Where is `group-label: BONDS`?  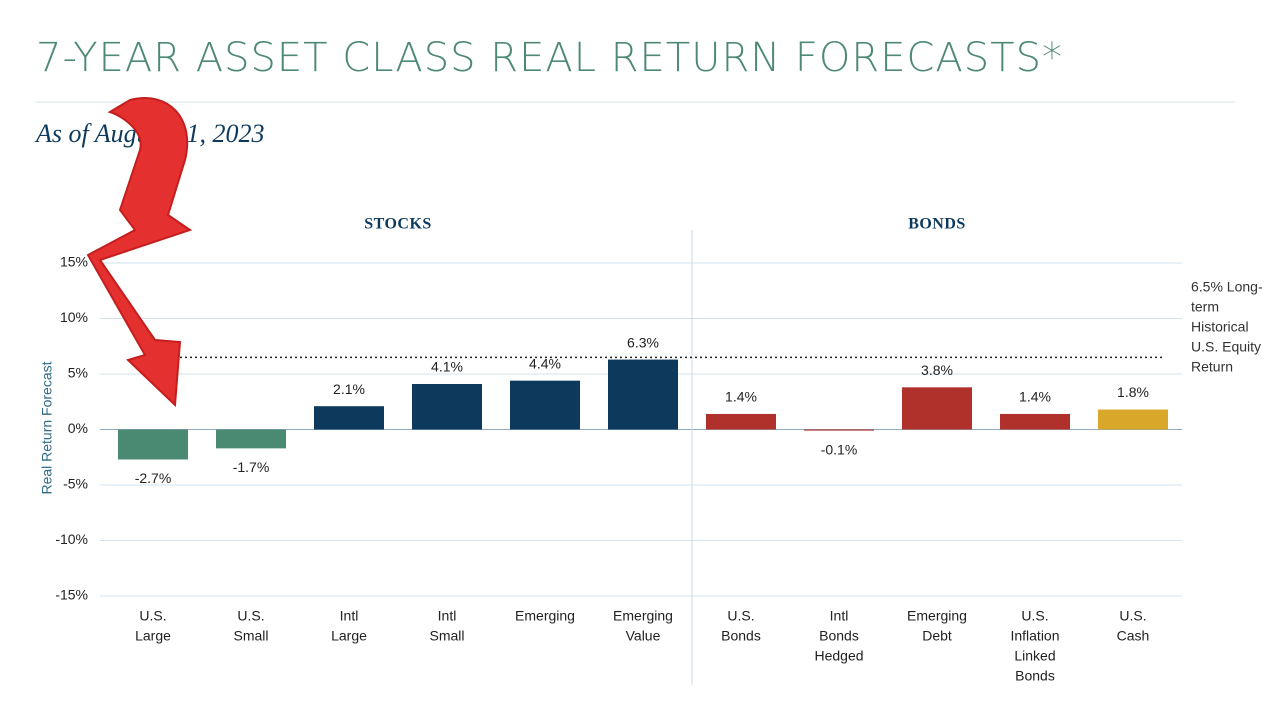 group-label: BONDS is located at coordinates (937, 224).